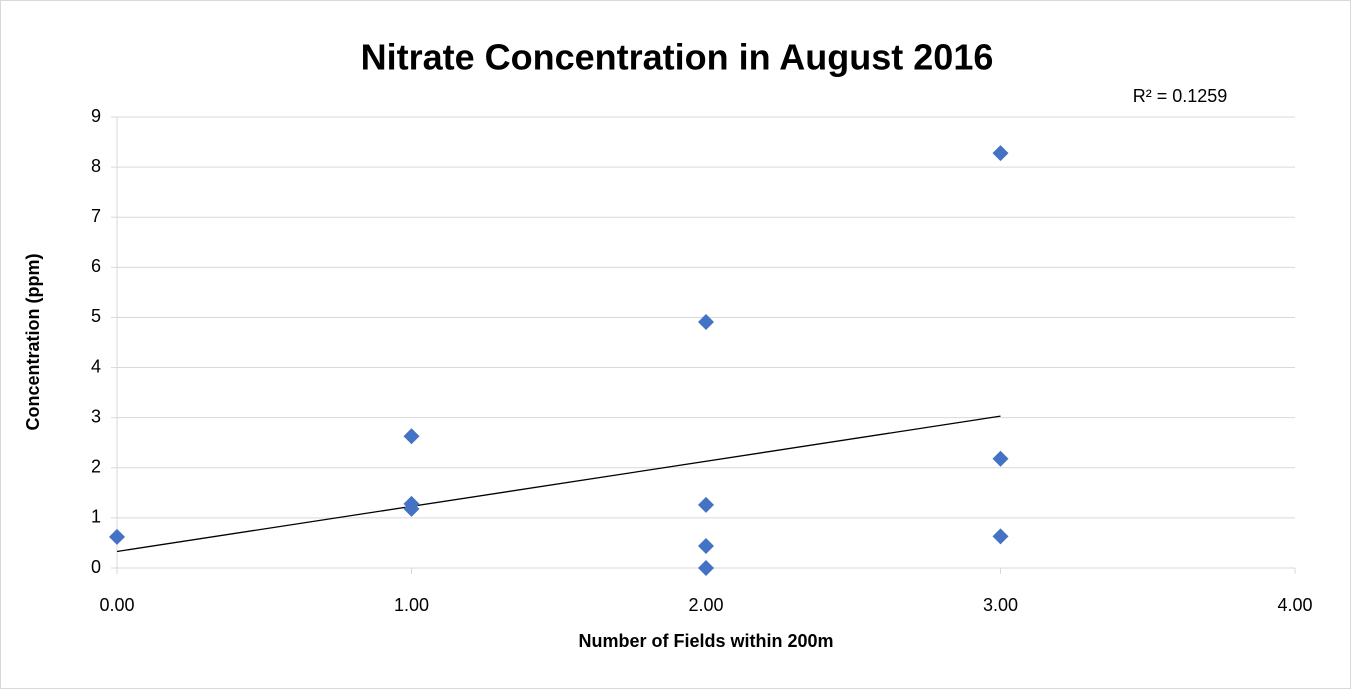 Image resolution: width=1351 pixels, height=689 pixels. What do you see at coordinates (558, 484) in the screenshot?
I see `trendline` at bounding box center [558, 484].